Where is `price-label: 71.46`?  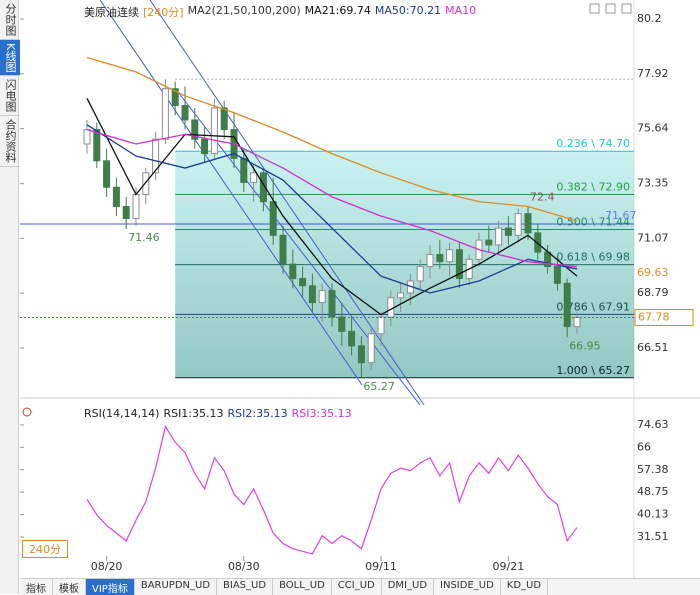
price-label: 71.46 is located at coordinates (144, 237).